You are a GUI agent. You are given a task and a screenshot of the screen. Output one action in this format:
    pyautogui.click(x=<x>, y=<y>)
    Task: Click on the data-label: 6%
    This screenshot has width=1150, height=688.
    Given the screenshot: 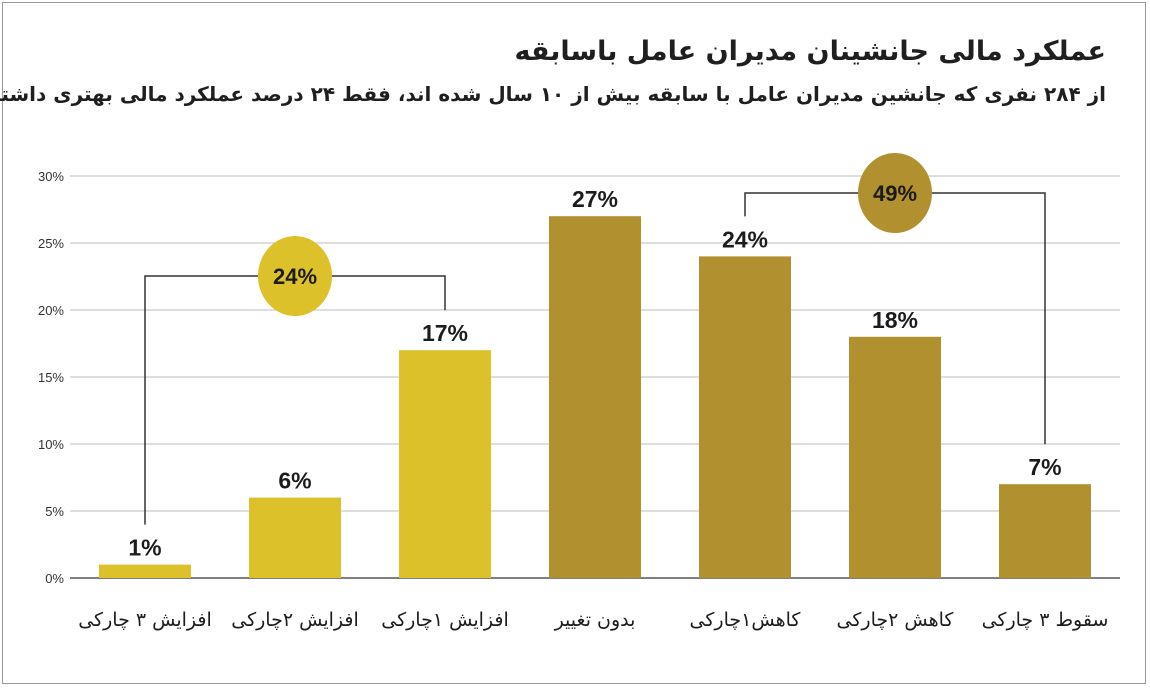 What is the action you would take?
    pyautogui.click(x=294, y=481)
    